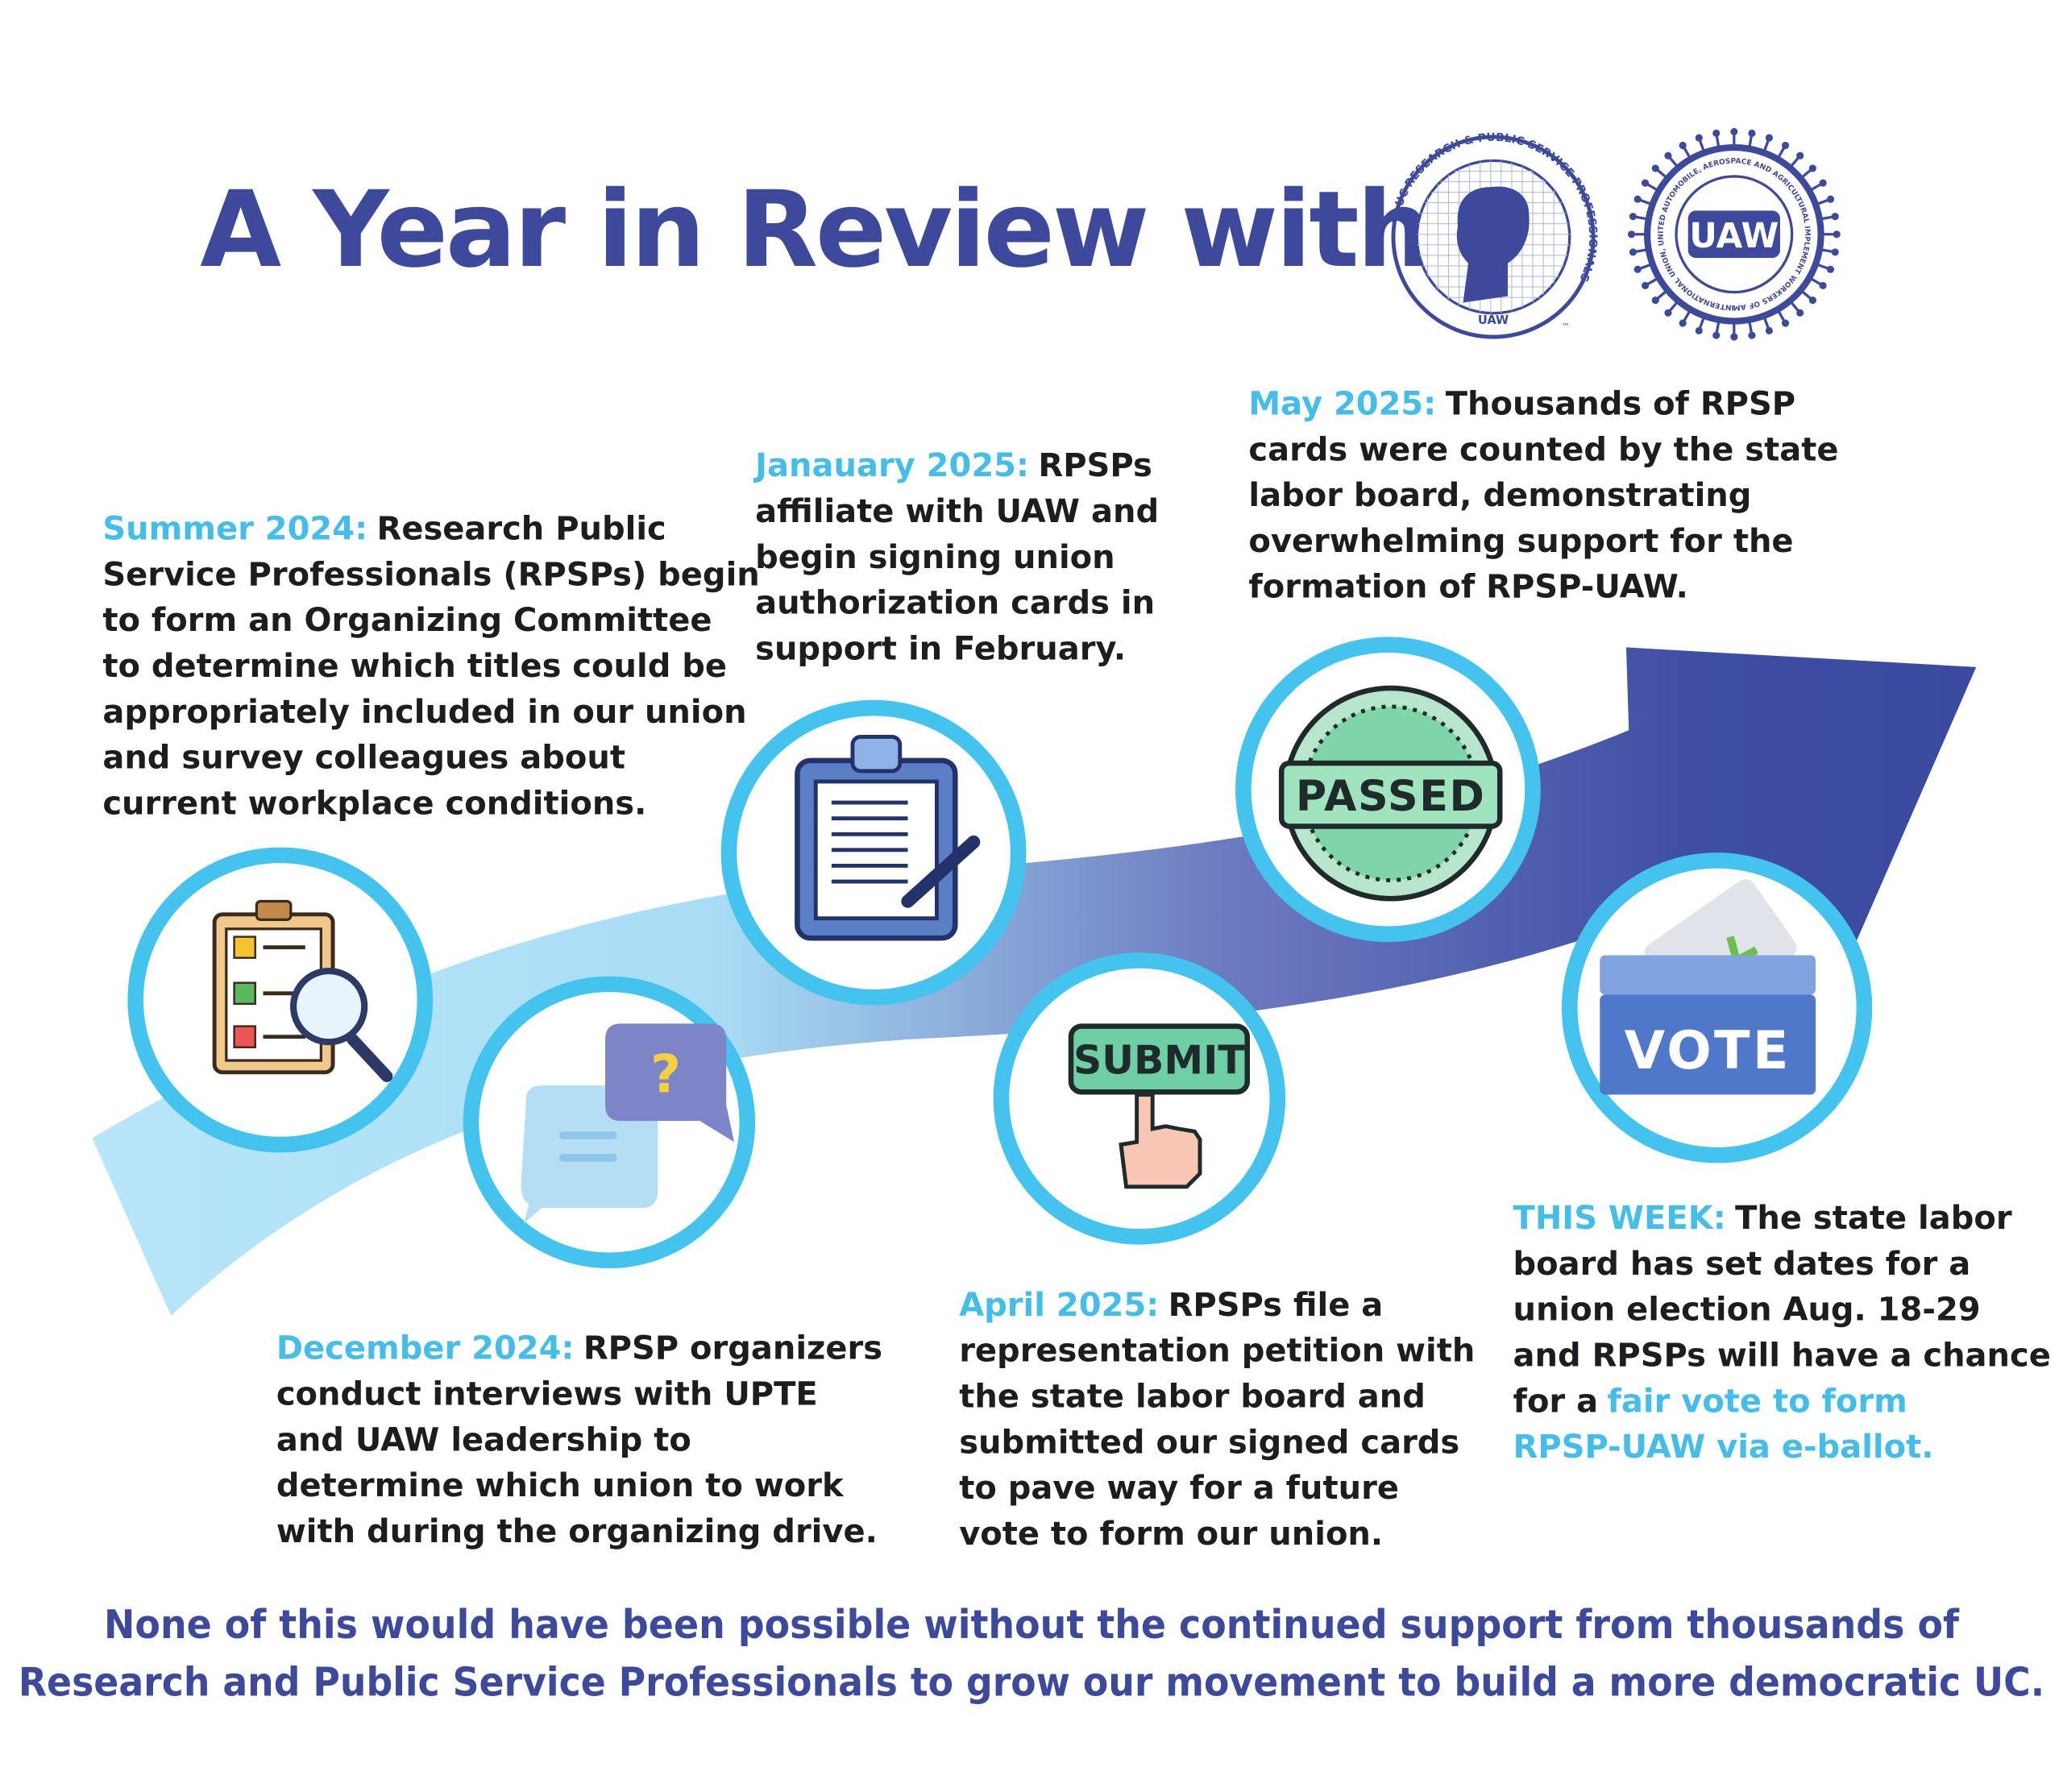 The height and width of the screenshot is (1792, 2063). Describe the element at coordinates (1566, 326) in the screenshot. I see `logo-rpsp-tm: ™` at that location.